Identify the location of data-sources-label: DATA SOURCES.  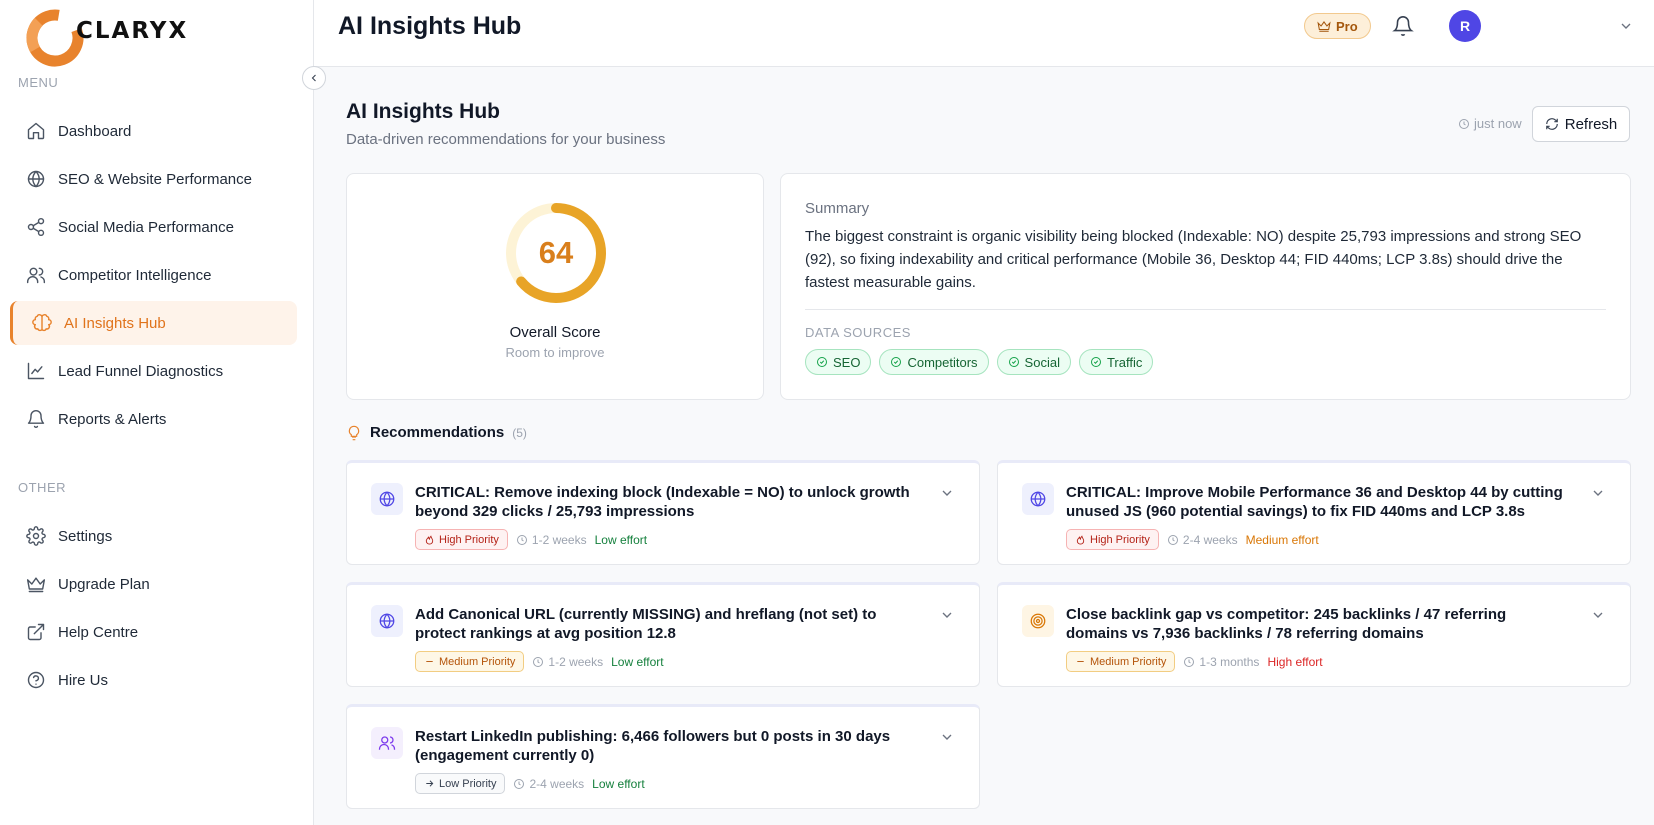
(858, 332).